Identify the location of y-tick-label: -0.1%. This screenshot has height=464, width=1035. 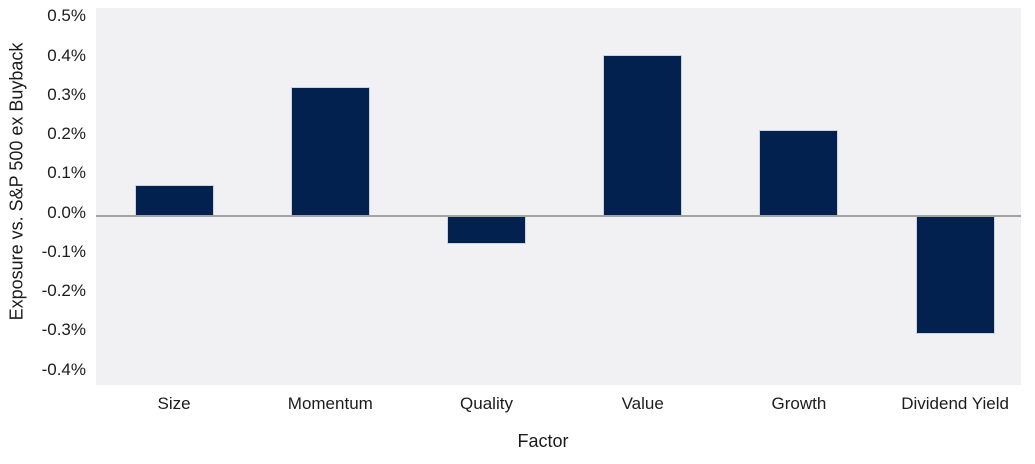
(63, 251).